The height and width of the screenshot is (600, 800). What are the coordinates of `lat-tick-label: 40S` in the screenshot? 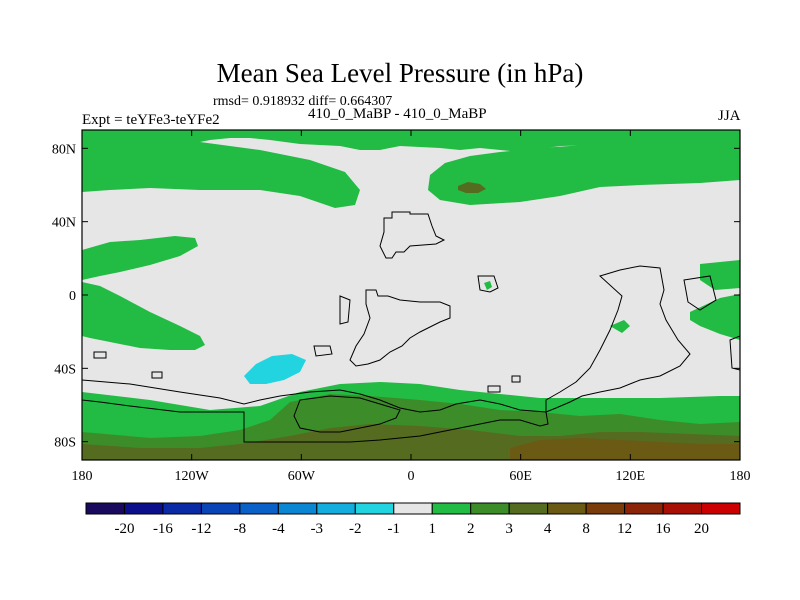 It's located at (65, 369).